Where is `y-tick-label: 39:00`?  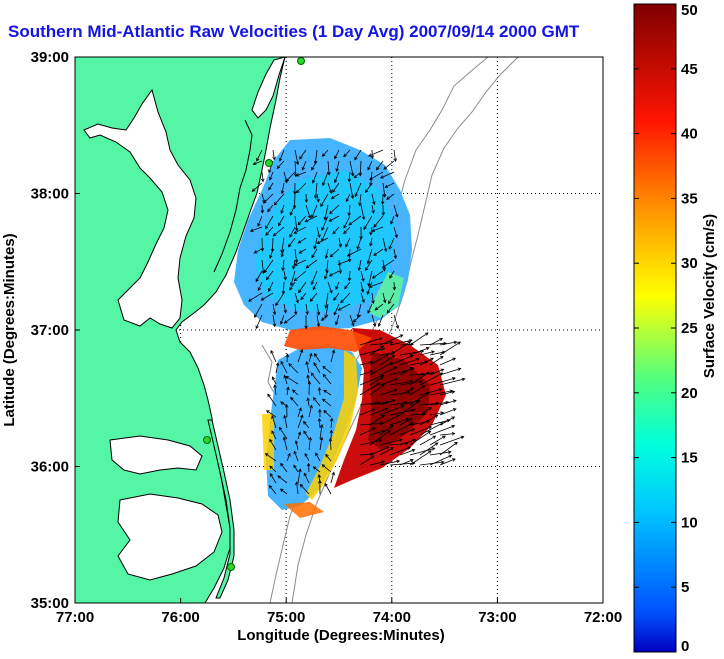
y-tick-label: 39:00 is located at coordinates (50, 57).